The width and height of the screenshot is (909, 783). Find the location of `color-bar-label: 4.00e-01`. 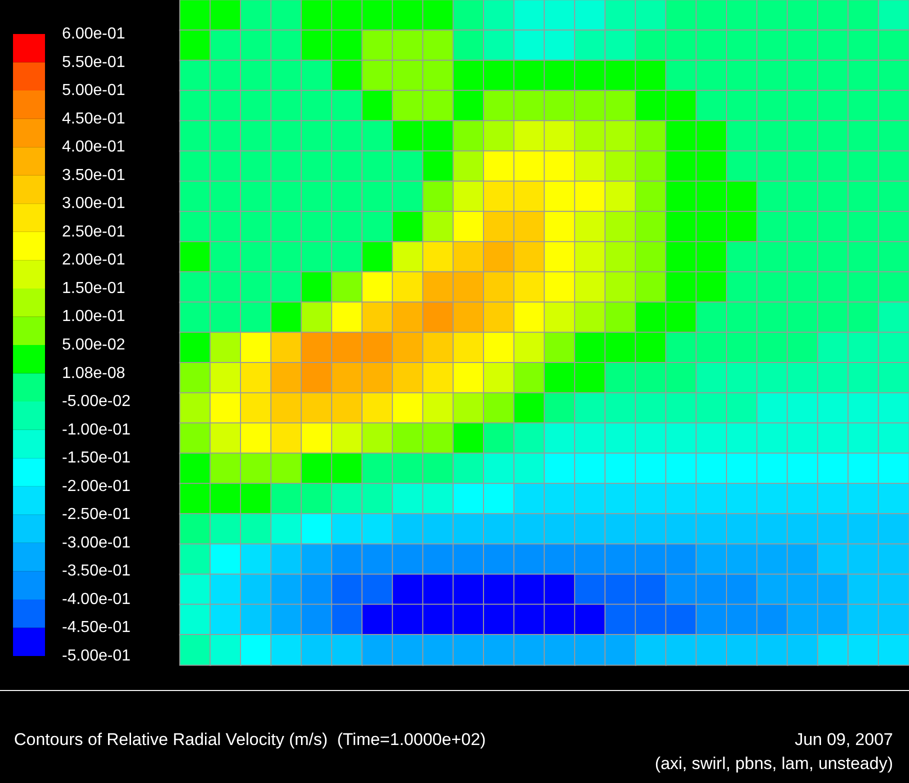

color-bar-label: 4.00e-01 is located at coordinates (94, 147).